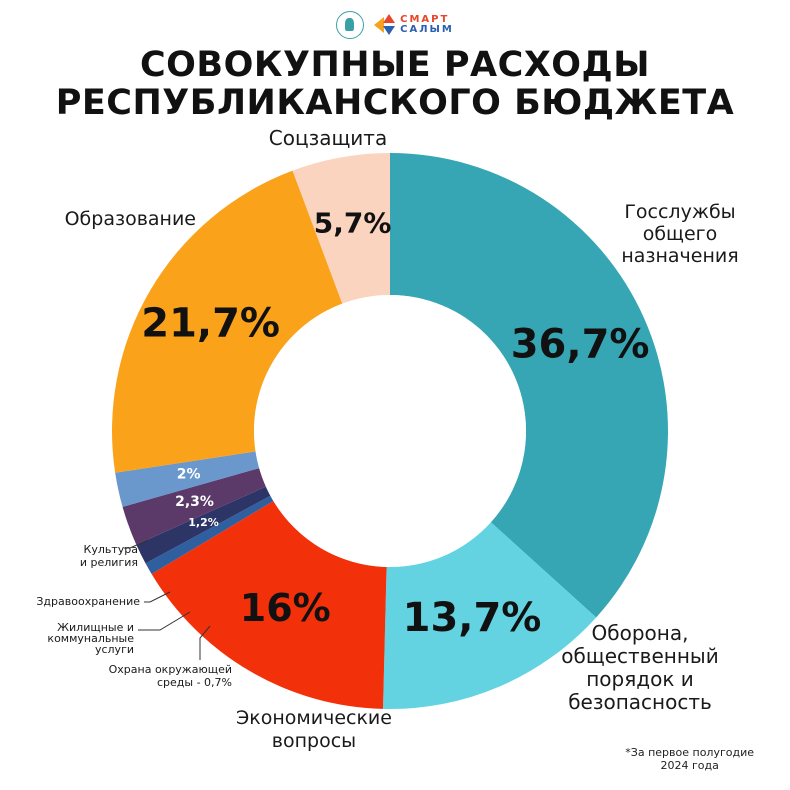 Image resolution: width=790 pixels, height=790 pixels. I want to click on footnote-line1: *За первое полугодие, so click(689, 752).